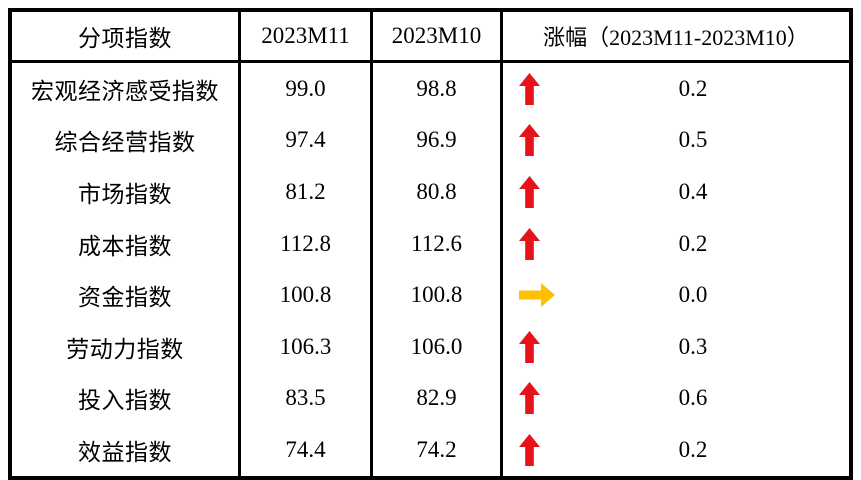 The height and width of the screenshot is (480, 861). Describe the element at coordinates (307, 89) in the screenshot. I see `value-2023m11: 99.0` at that location.